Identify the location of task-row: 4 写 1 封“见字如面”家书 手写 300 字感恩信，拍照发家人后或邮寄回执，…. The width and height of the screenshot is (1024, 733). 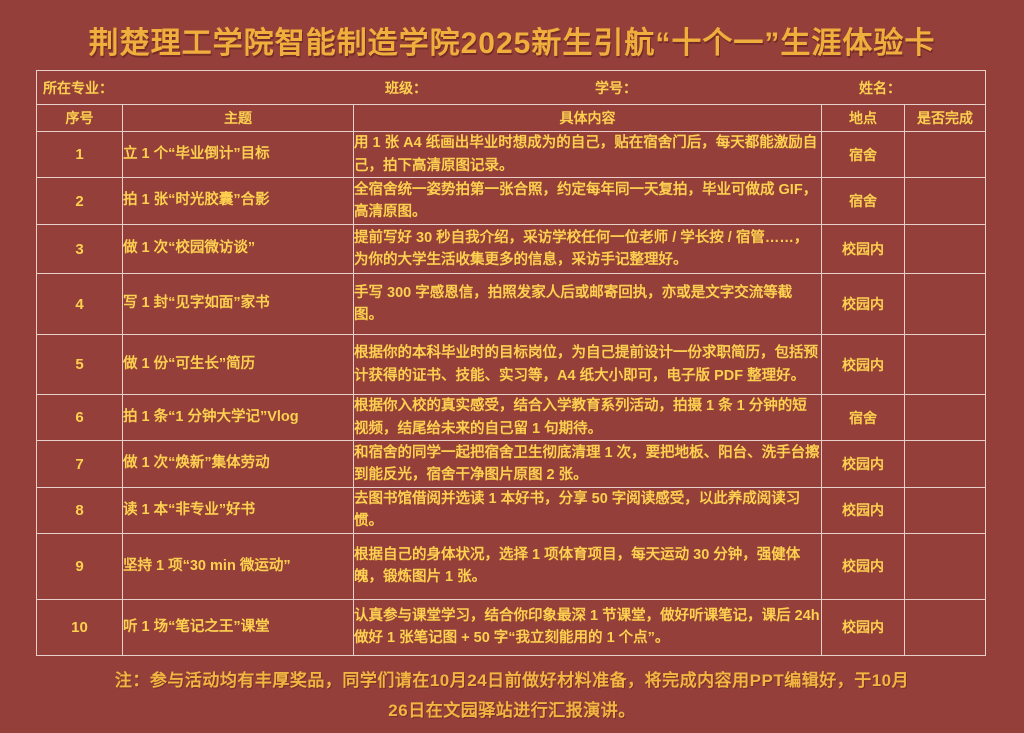
(511, 304).